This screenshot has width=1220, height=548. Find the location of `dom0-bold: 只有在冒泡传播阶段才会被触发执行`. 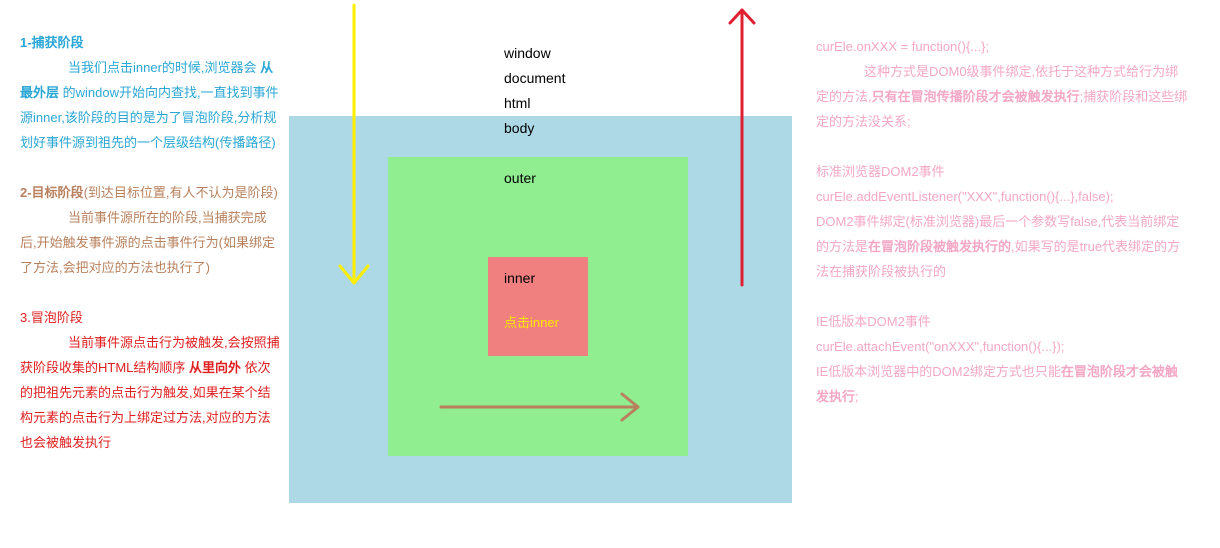

dom0-bold: 只有在冒泡传播阶段才会被触发执行 is located at coordinates (975, 96).